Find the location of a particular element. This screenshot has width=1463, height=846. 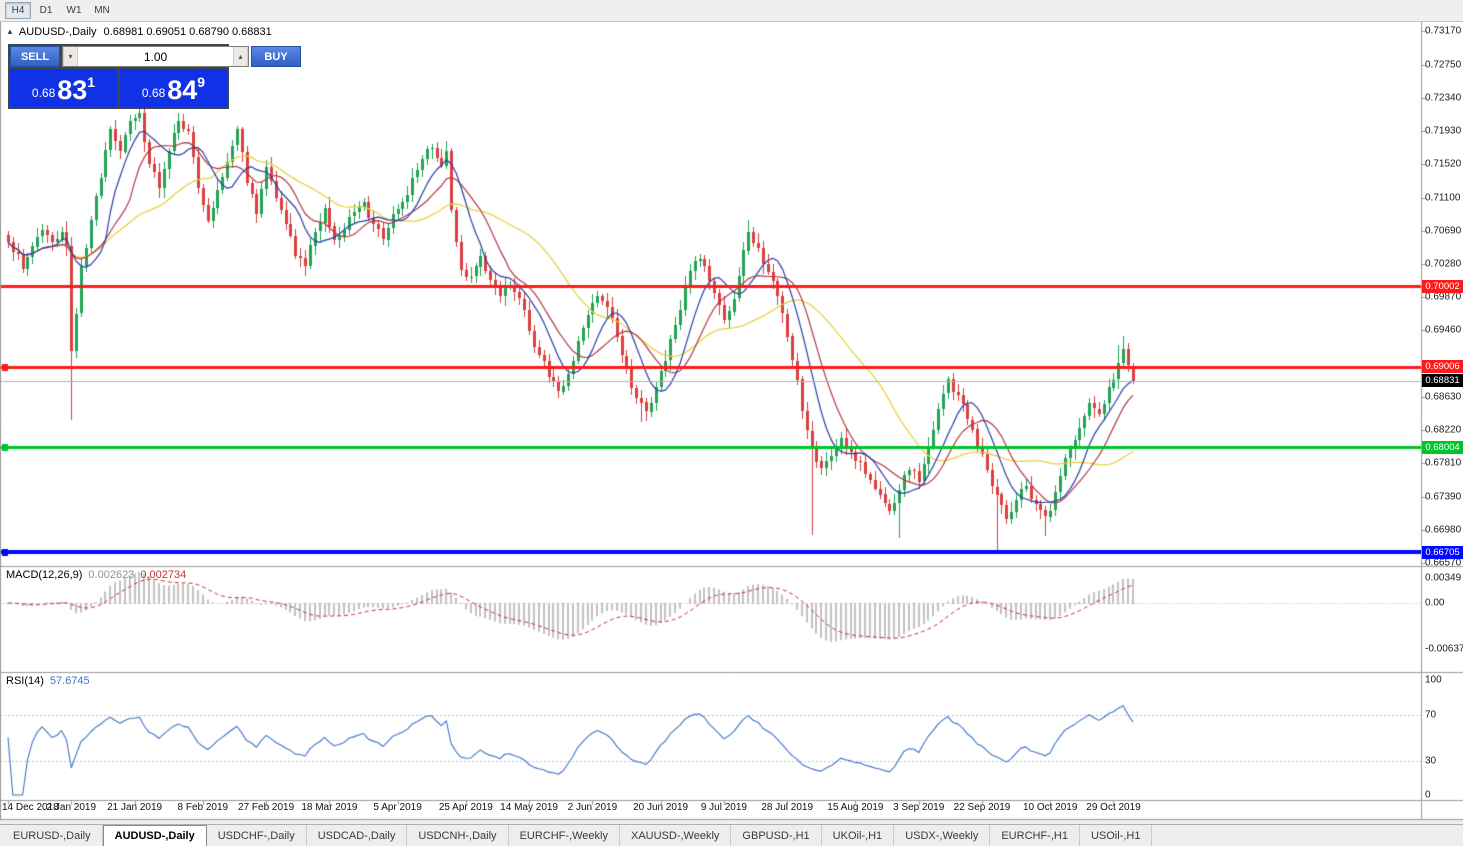

volume-spinner: ▾ ▴ is located at coordinates (155, 56).